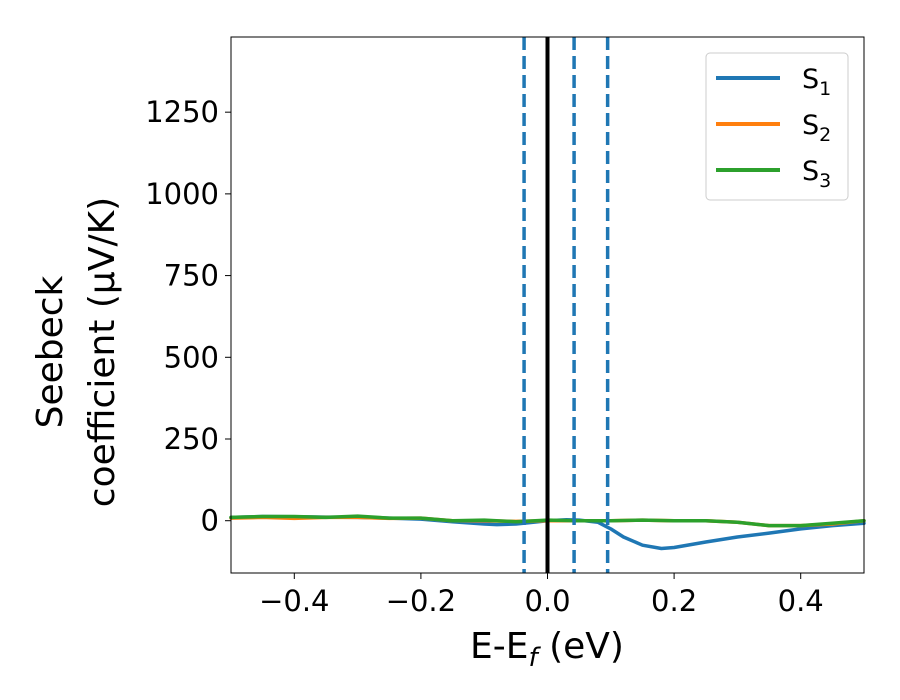  Describe the element at coordinates (76, 352) in the screenshot. I see `y-axis-title: Seebeck coefficient (μV/K)` at that location.